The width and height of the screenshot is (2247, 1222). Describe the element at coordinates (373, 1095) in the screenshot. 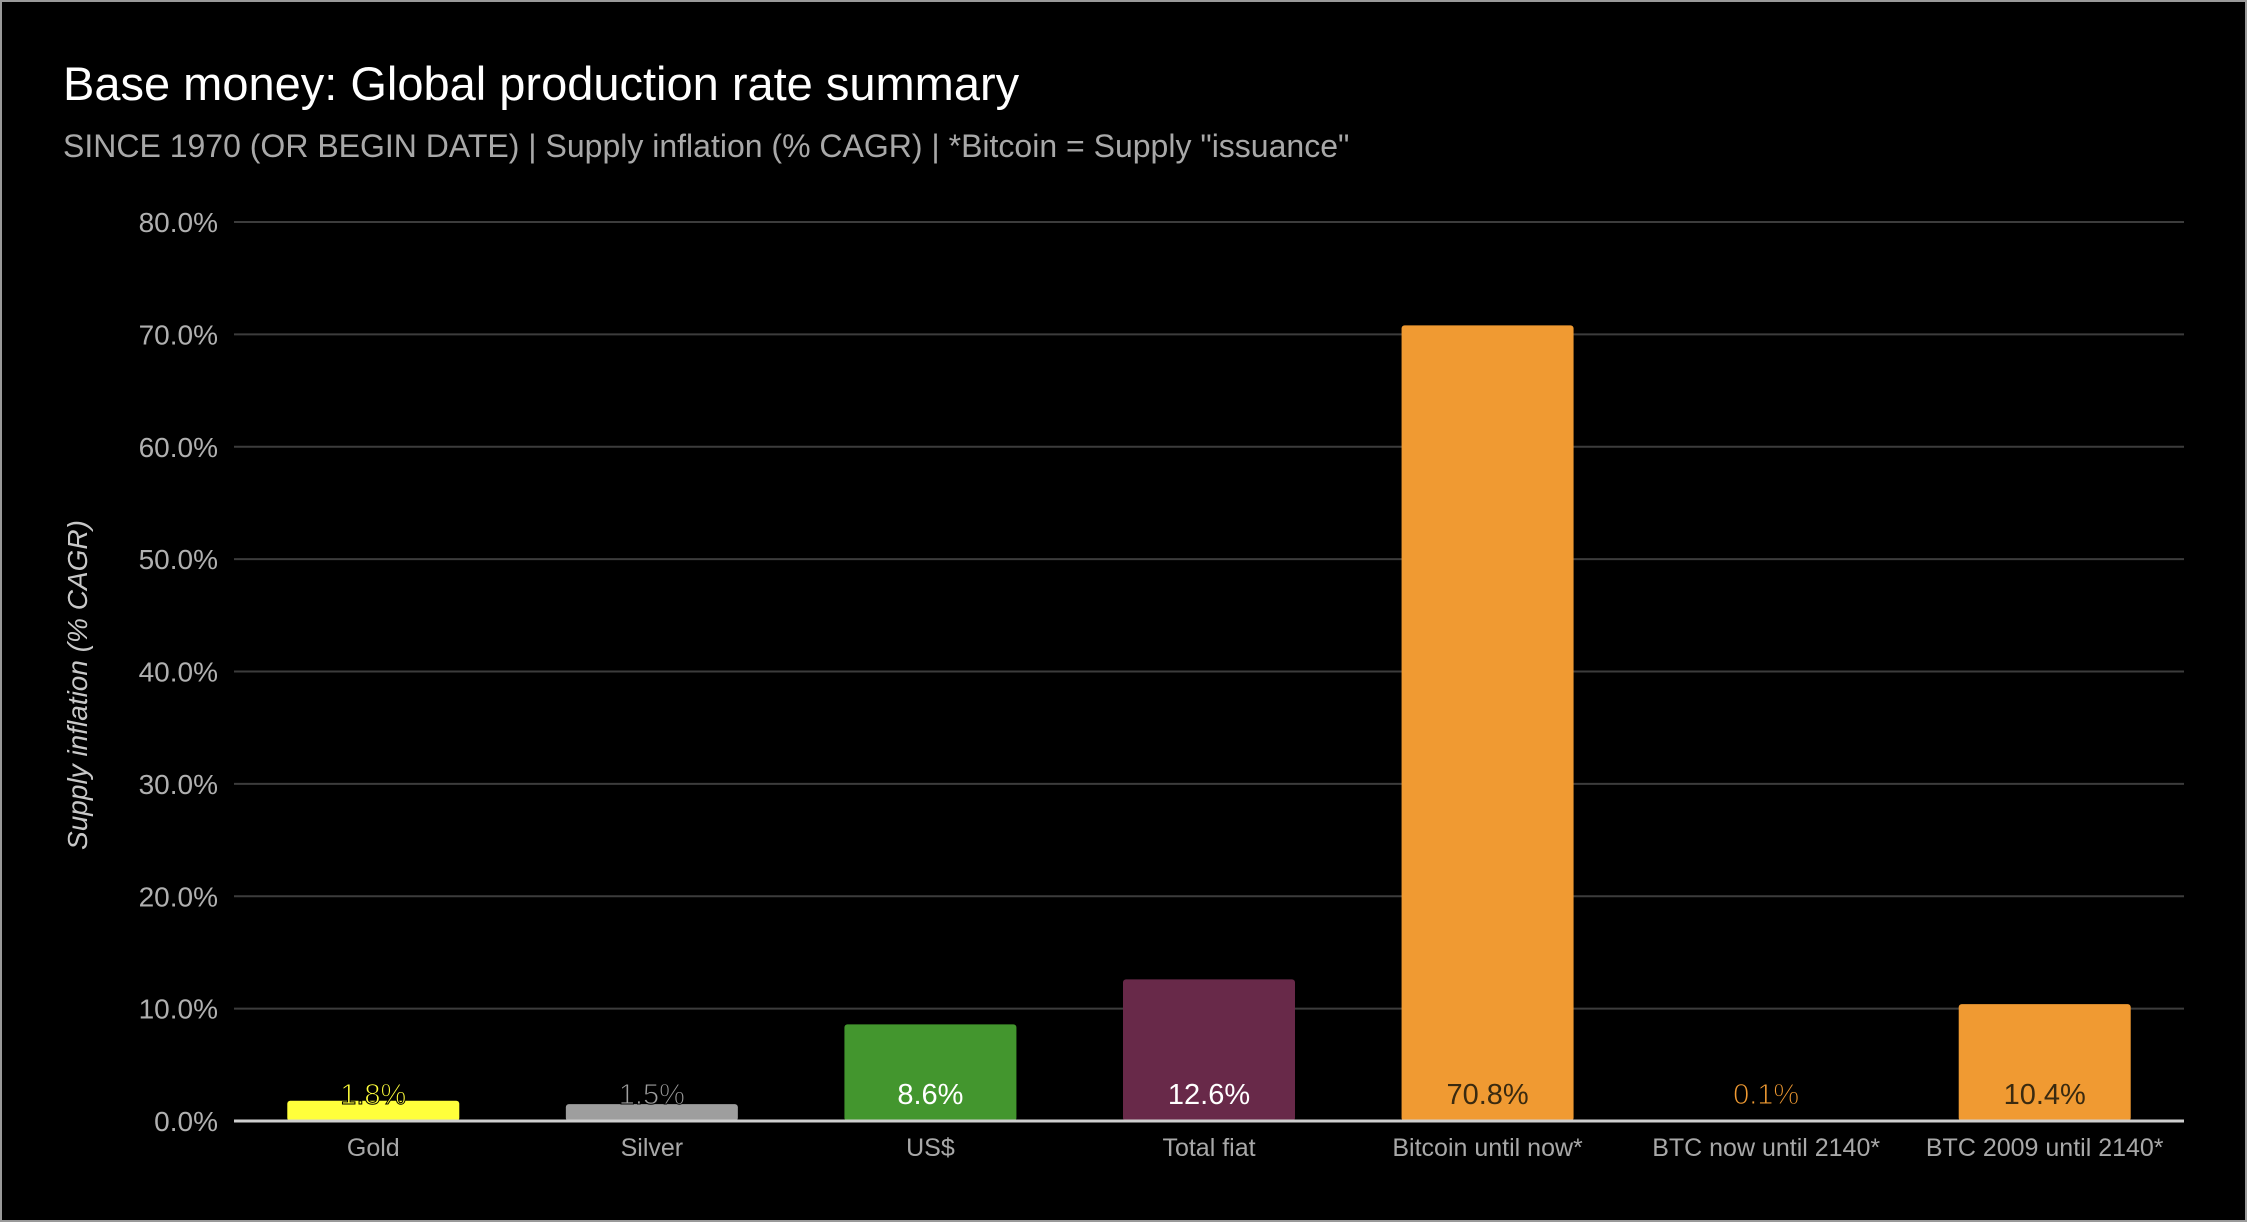

I see `data-label: 1.8%` at that location.